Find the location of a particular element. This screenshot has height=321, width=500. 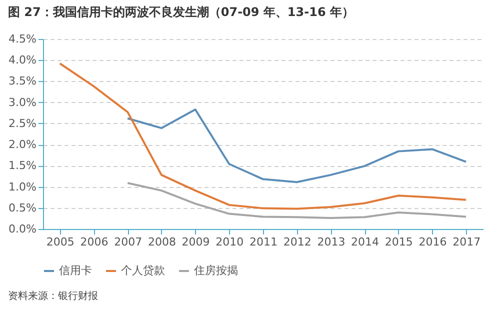

legend-label: 住房按揭 is located at coordinates (216, 270).